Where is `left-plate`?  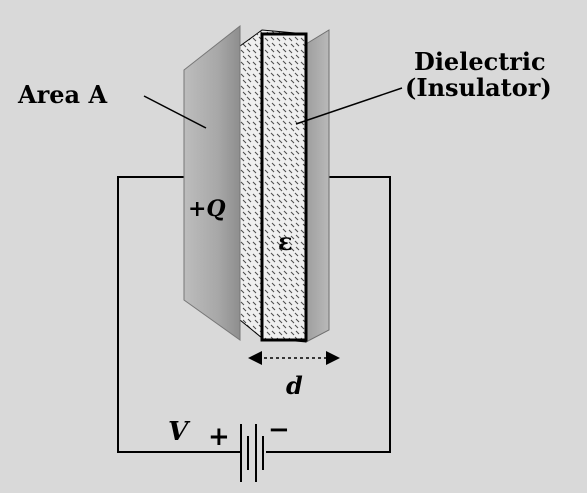
left-plate is located at coordinates (212, 182).